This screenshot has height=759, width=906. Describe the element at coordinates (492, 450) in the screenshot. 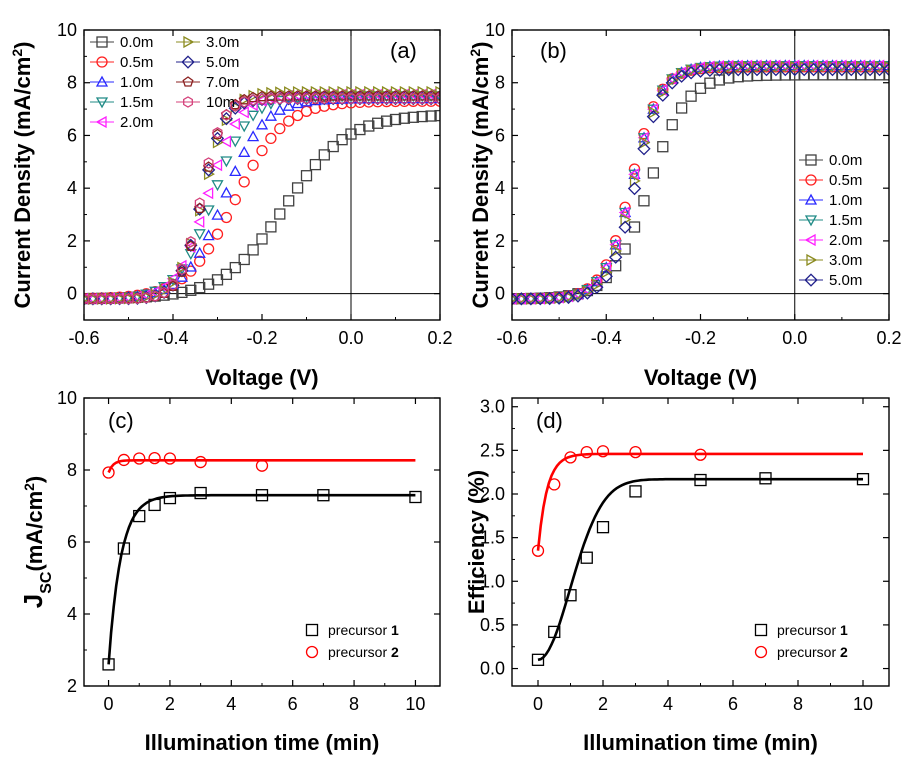

I see `y-tick-label: 2.5` at that location.